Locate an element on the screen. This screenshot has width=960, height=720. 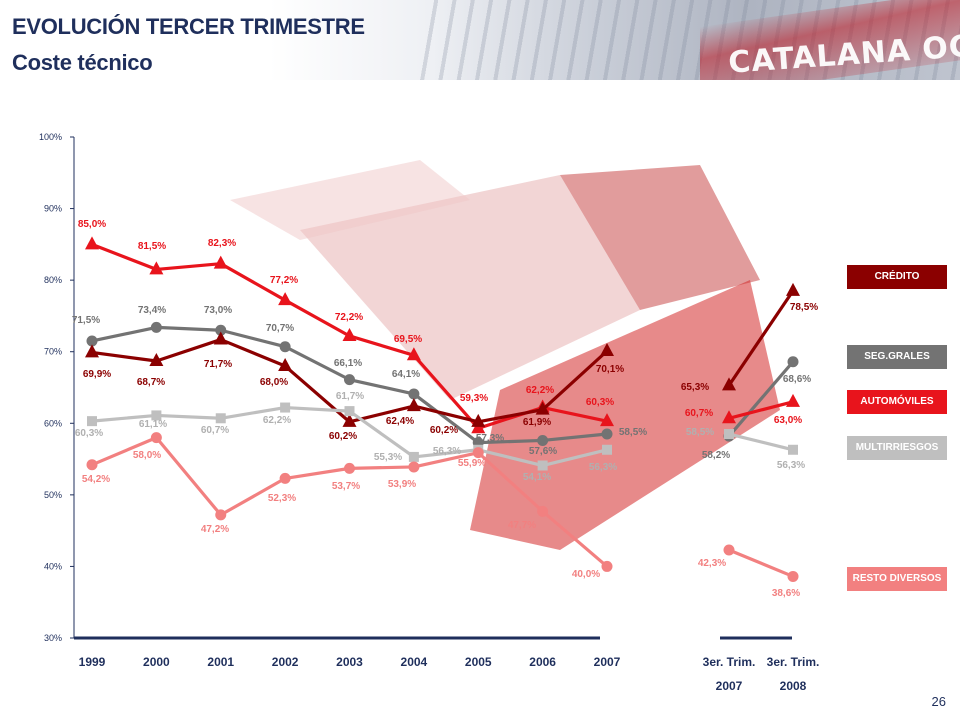
data-label: 55,9% is located at coordinates (472, 463).